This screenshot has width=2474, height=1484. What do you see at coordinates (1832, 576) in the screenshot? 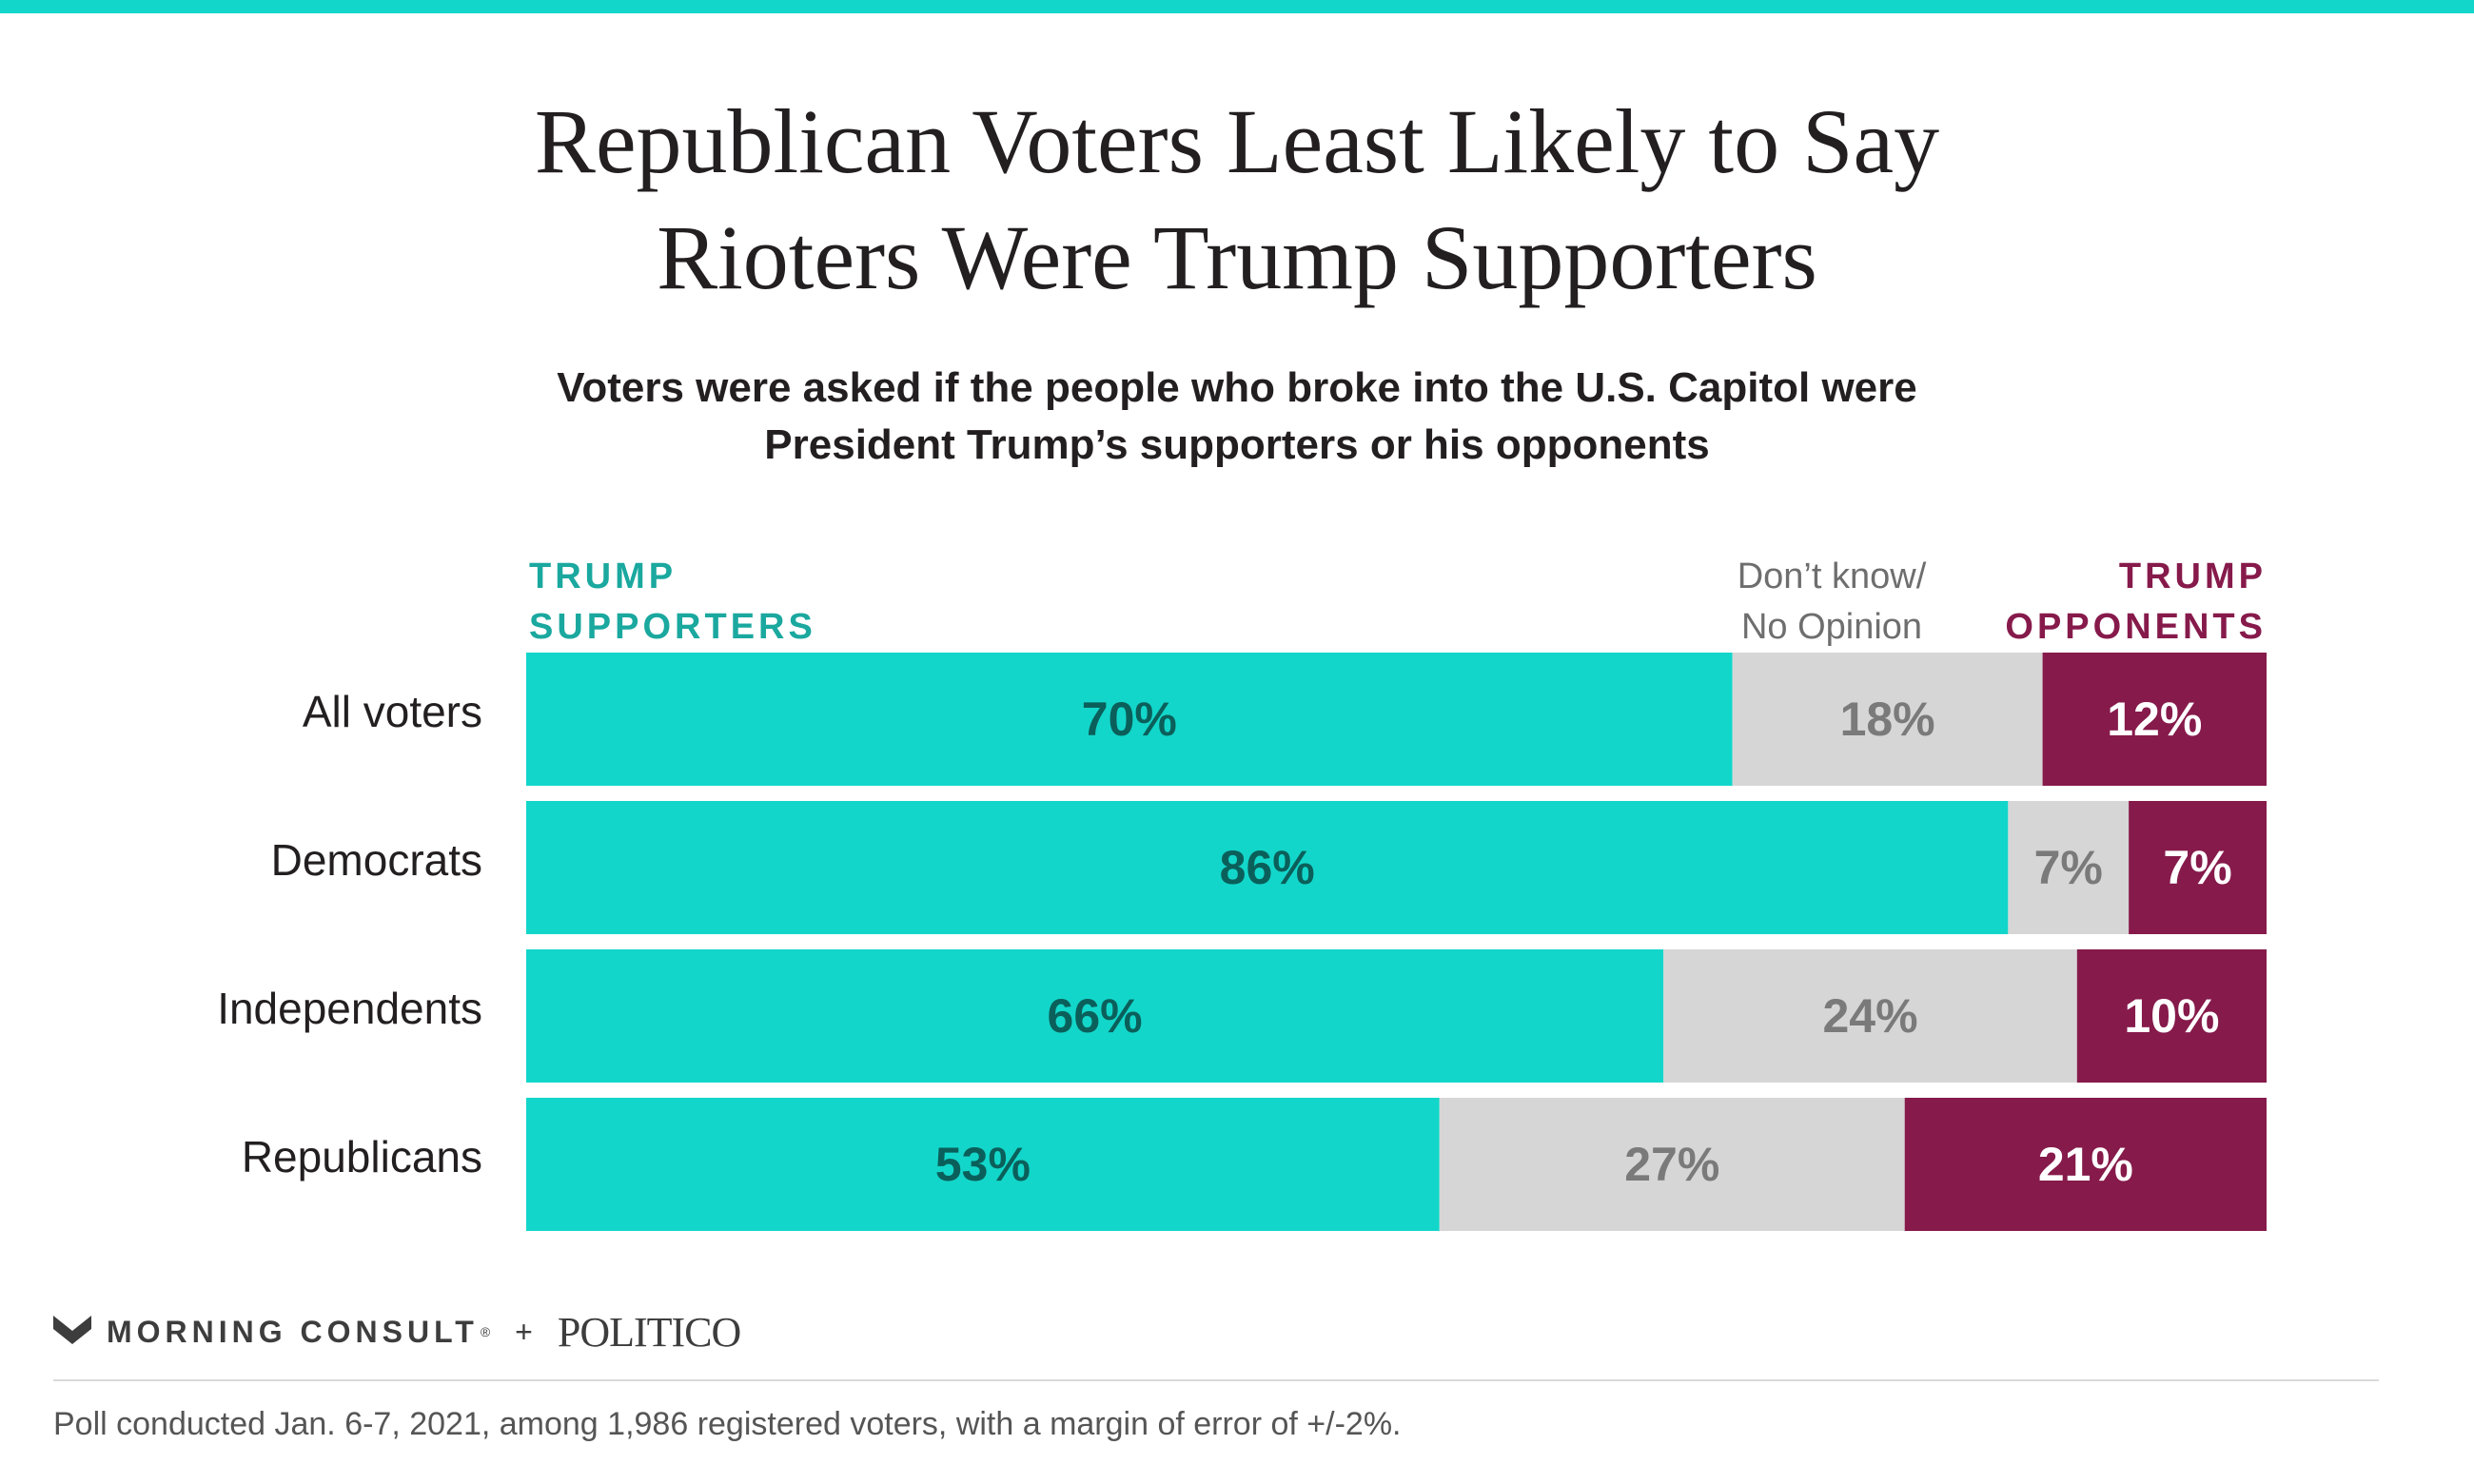
I see `legend-dont-know-line-1: Don’t know/` at bounding box center [1832, 576].